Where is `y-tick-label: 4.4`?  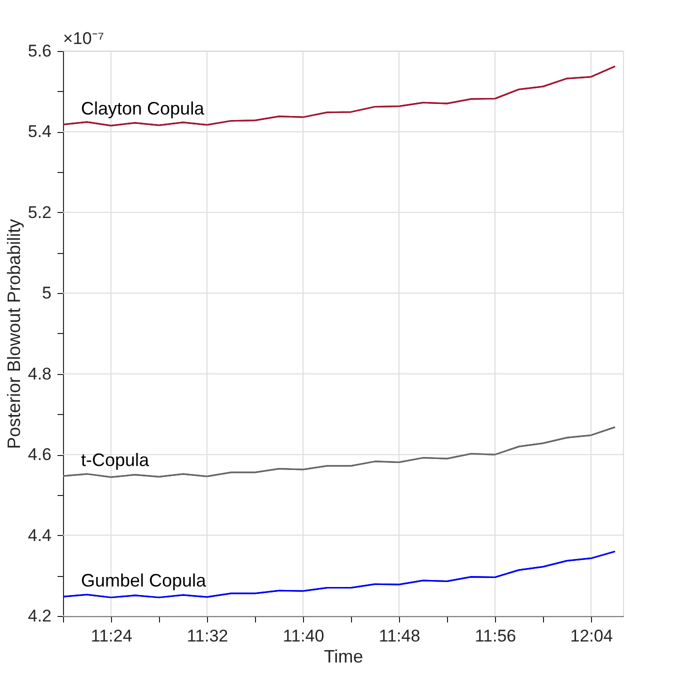
y-tick-label: 4.4 is located at coordinates (40, 535).